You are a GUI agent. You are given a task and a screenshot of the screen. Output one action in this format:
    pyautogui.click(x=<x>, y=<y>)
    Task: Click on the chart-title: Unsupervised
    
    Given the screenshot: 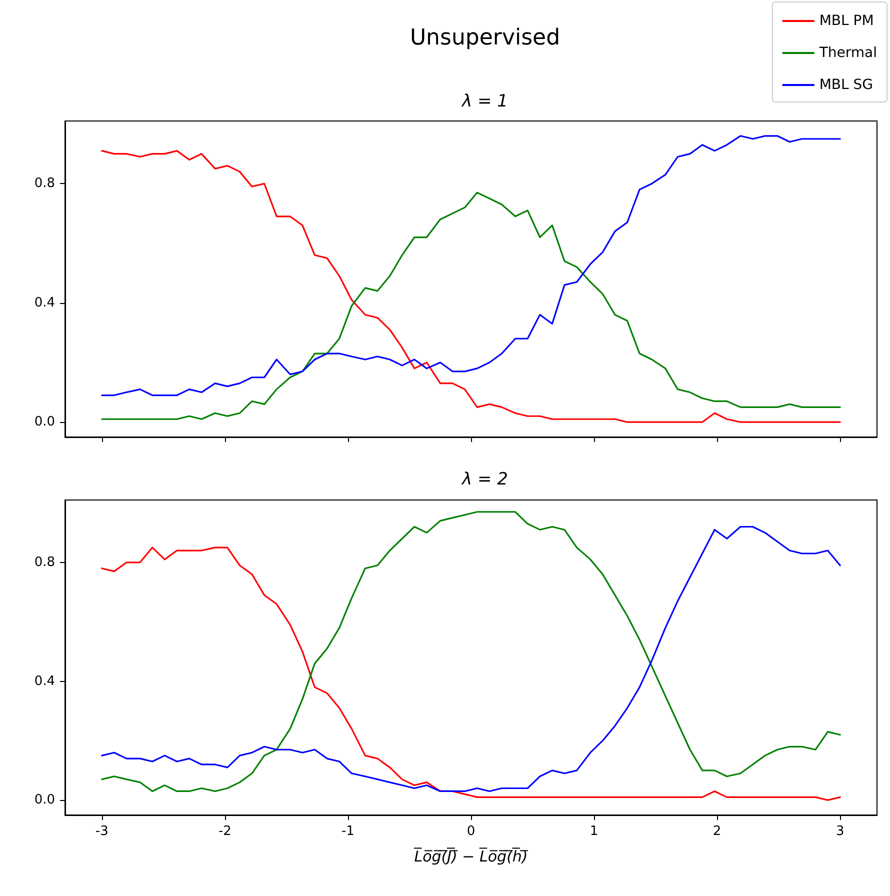 What is the action you would take?
    pyautogui.click(x=485, y=38)
    